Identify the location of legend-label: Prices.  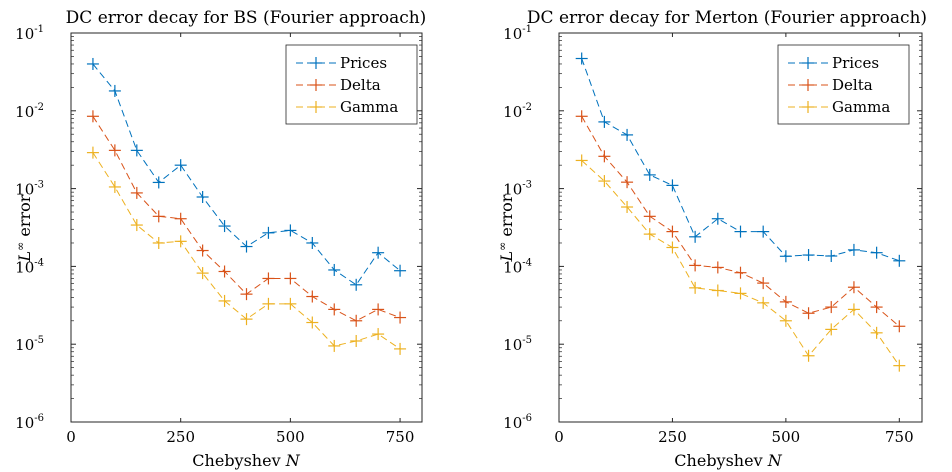
(855, 63).